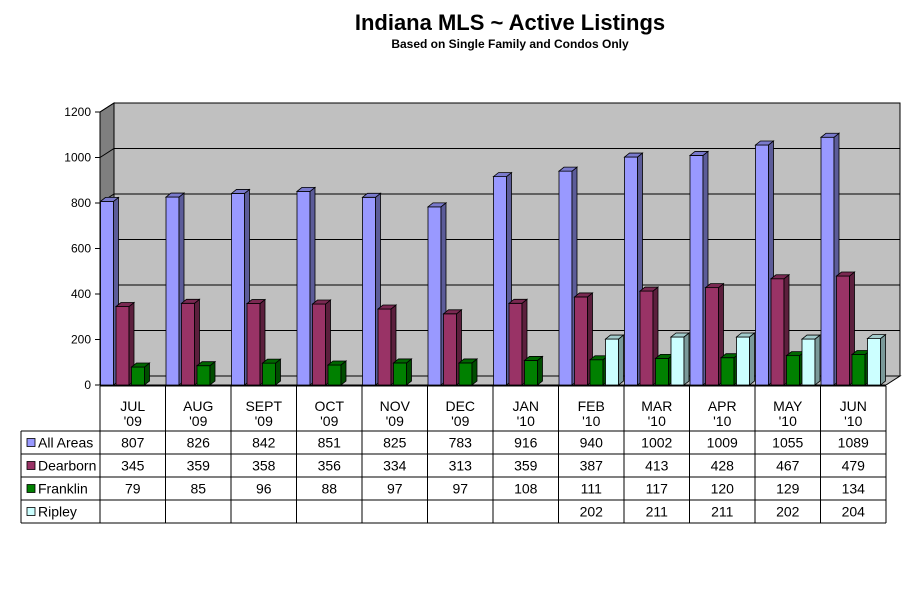 The width and height of the screenshot is (903, 613). Describe the element at coordinates (657, 466) in the screenshot. I see `data-label: 413` at that location.